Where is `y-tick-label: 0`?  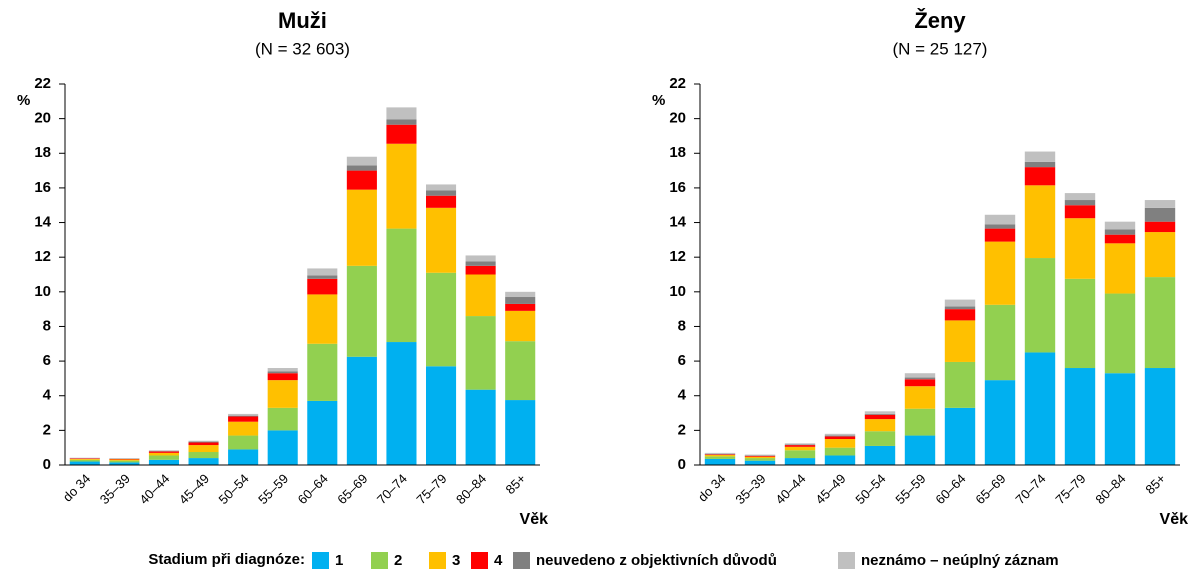 y-tick-label: 0 is located at coordinates (47, 464).